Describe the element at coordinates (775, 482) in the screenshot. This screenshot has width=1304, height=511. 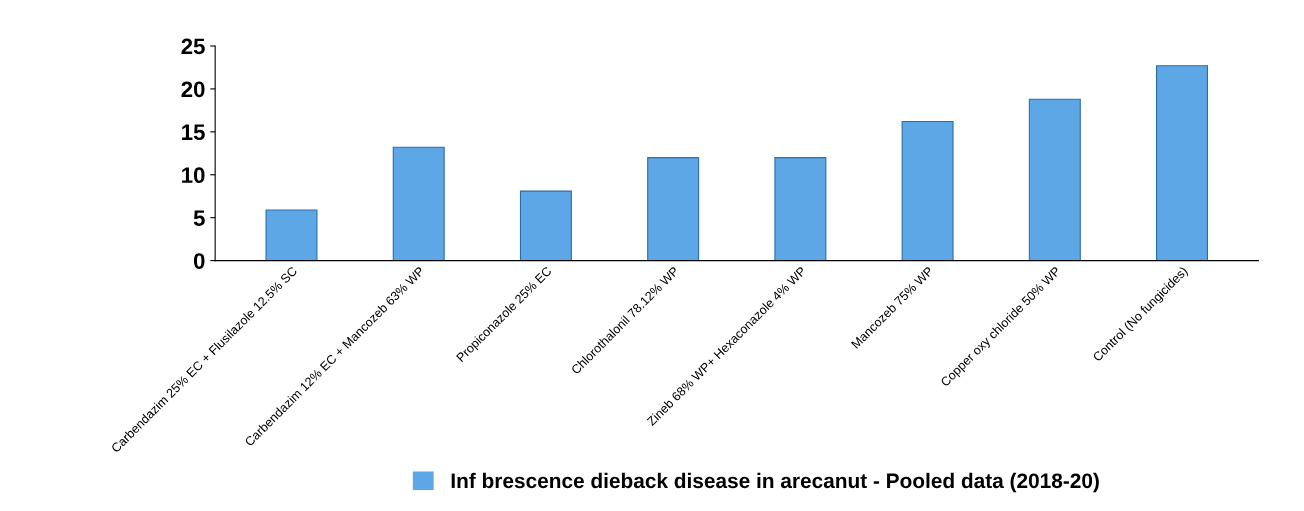
I see `legend-label: Inf brescence dieback disease in arecanut - Pooled data (2018-20)` at that location.